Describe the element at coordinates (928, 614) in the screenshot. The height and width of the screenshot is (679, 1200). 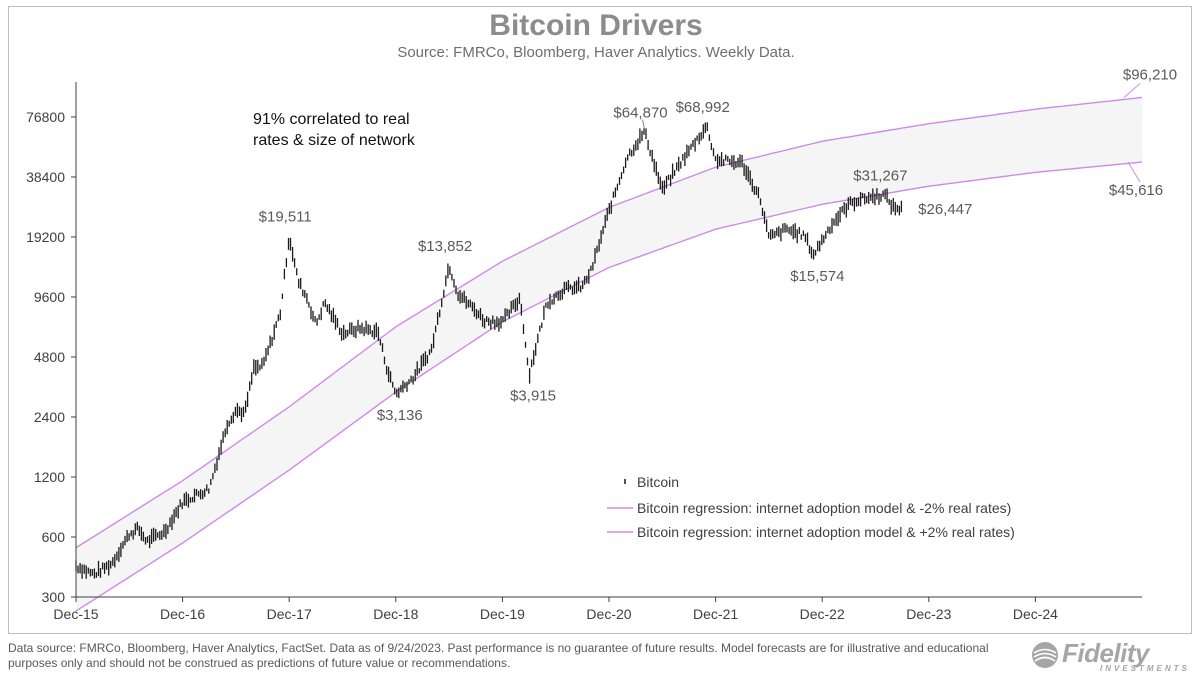
I see `x-tick-label: Dec-23` at that location.